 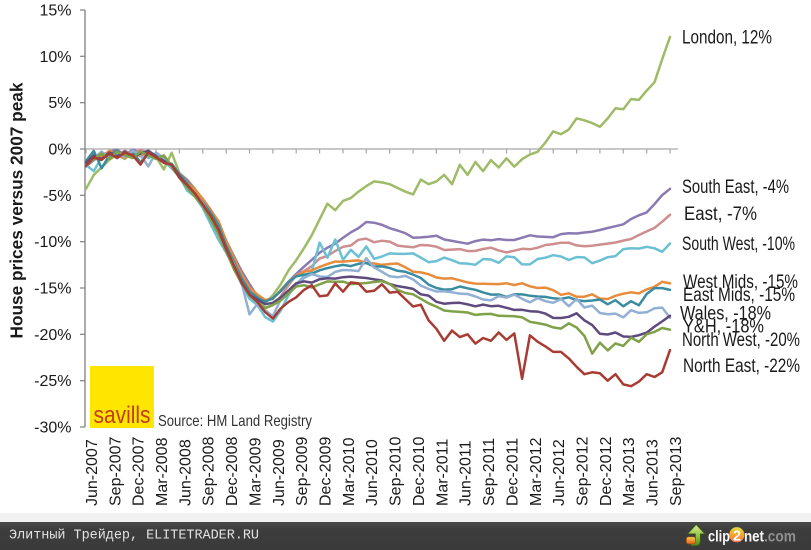 What do you see at coordinates (723, 327) in the screenshot?
I see `svg-text: Y&H, -18%` at bounding box center [723, 327].